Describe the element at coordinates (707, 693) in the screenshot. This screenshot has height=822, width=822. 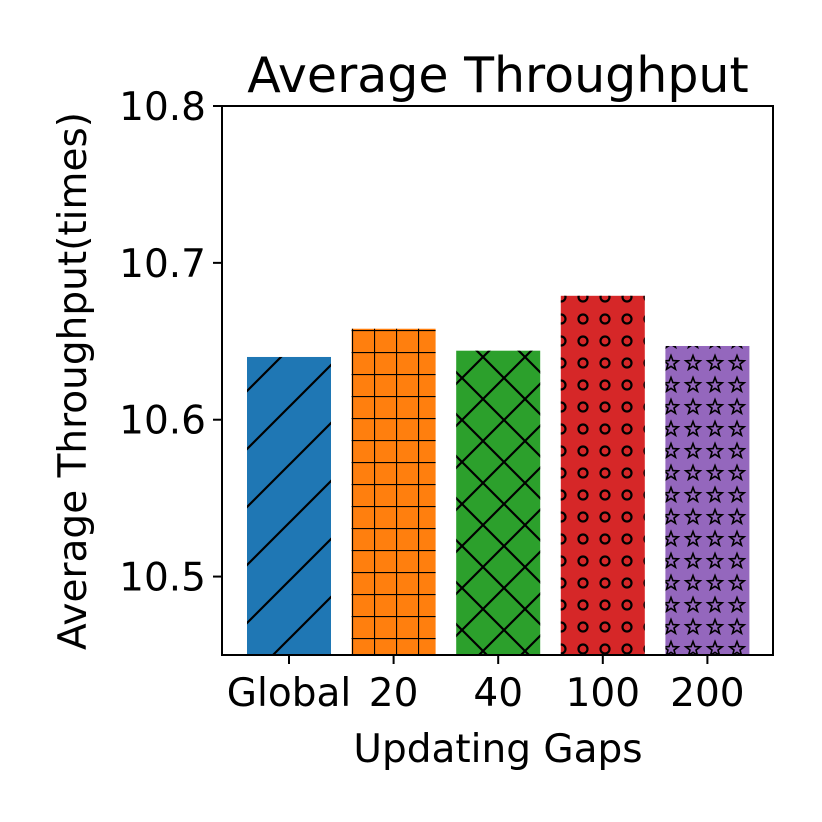
I see `x-tick-label: 200` at that location.